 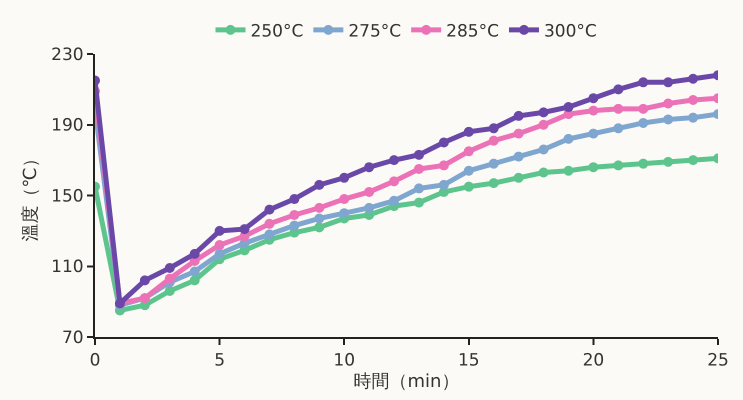 What do you see at coordinates (67, 267) in the screenshot?
I see `y-tick-label: 110` at bounding box center [67, 267].